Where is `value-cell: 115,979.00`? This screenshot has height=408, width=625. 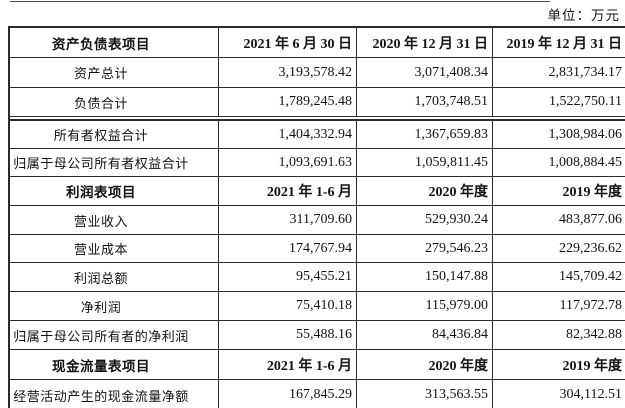
value-cell: 115,979.00 is located at coordinates (424, 306).